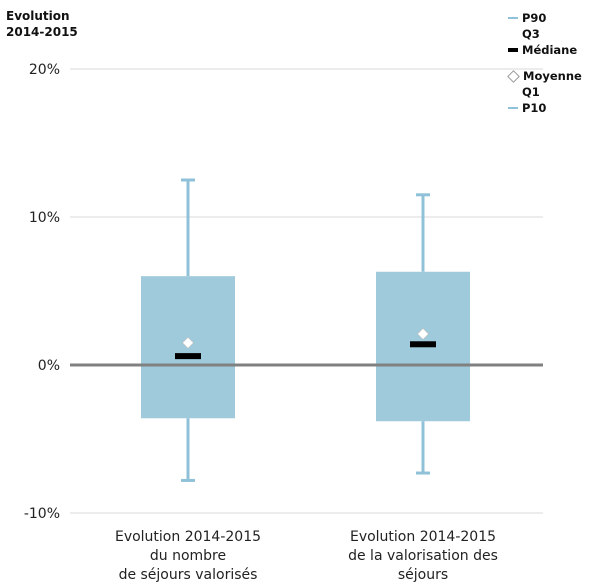 The image size is (594, 587). What do you see at coordinates (423, 556) in the screenshot?
I see `x-category-label: de la valorisation des` at bounding box center [423, 556].